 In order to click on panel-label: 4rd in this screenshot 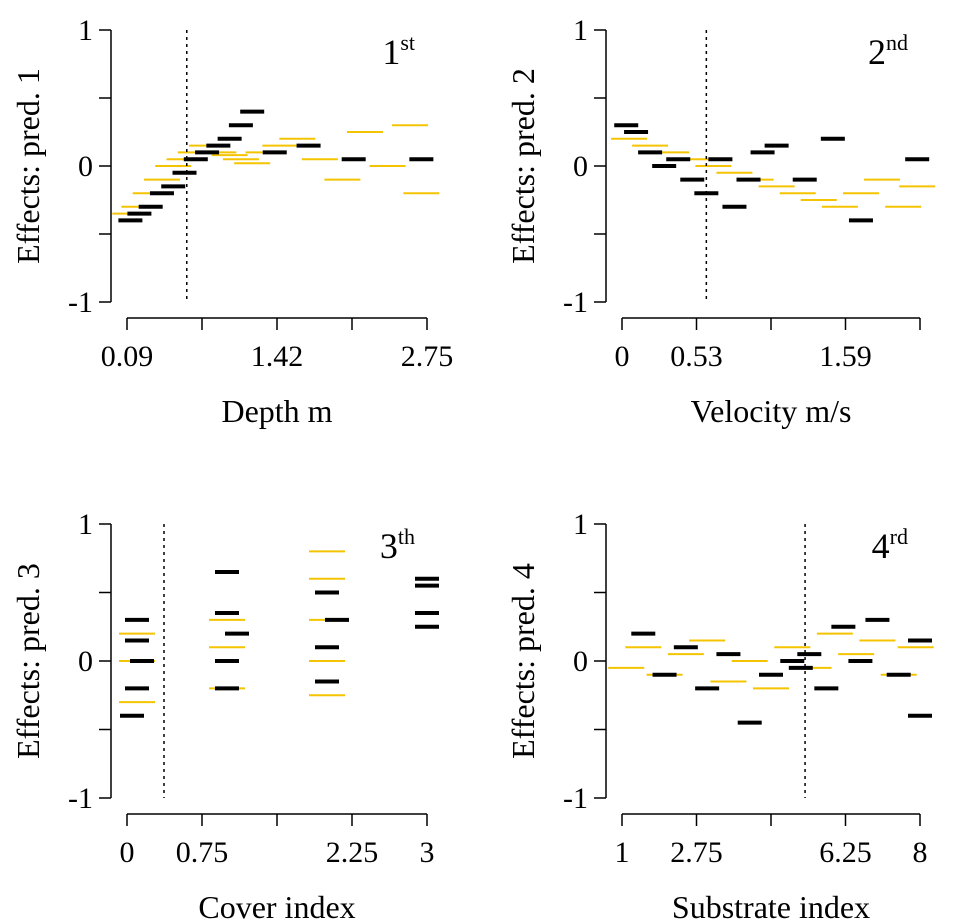, I will do `click(890, 545)`.